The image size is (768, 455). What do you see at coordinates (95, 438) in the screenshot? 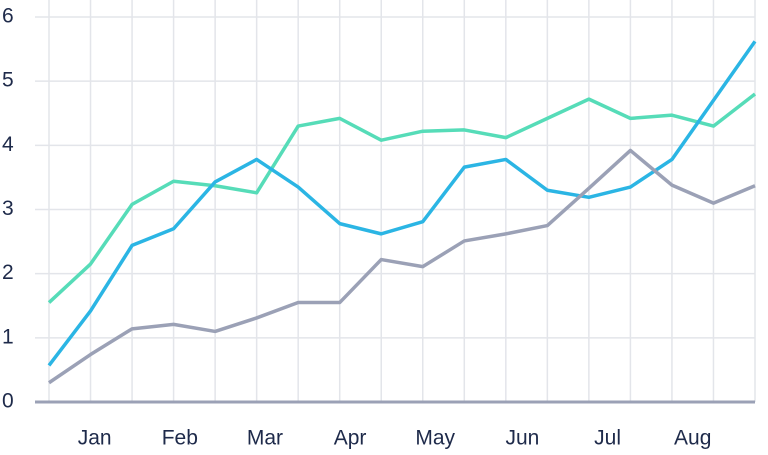
I see `x-tick-label: Jan` at bounding box center [95, 438].